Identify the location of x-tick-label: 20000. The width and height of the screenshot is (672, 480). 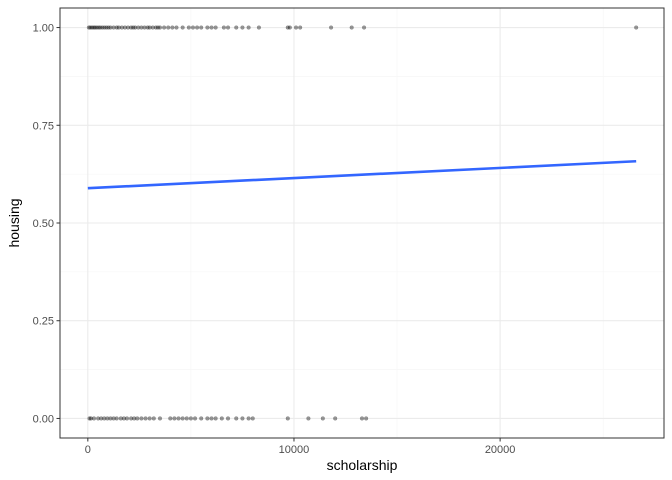
(500, 450).